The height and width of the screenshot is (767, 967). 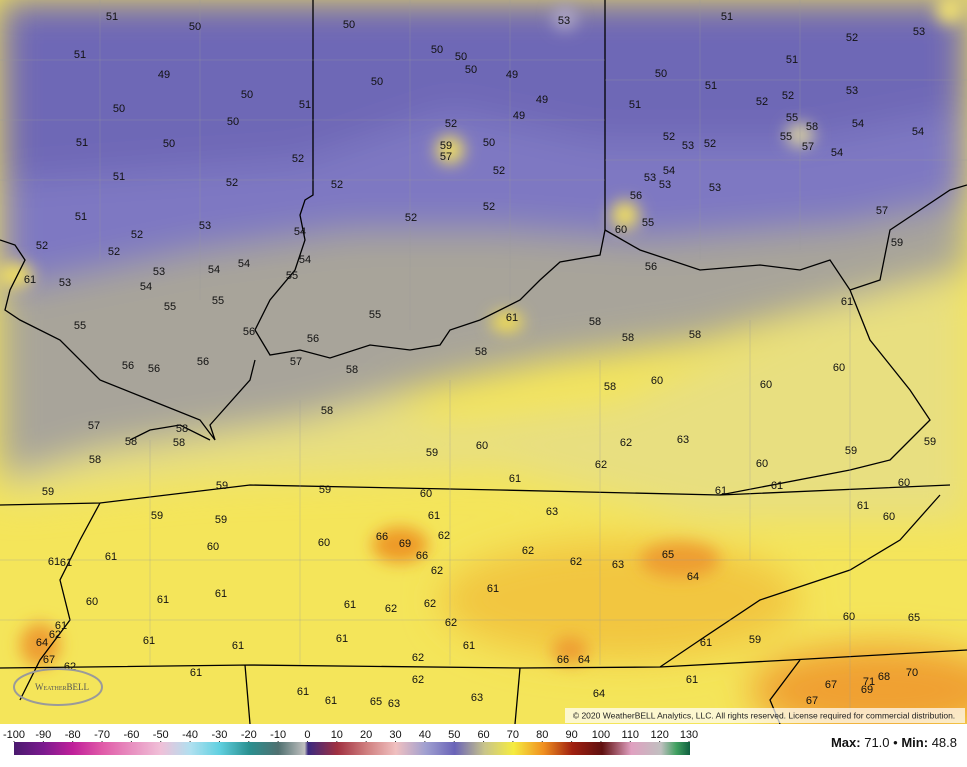 I want to click on colorbar-tick-label: -60, so click(x=131, y=735).